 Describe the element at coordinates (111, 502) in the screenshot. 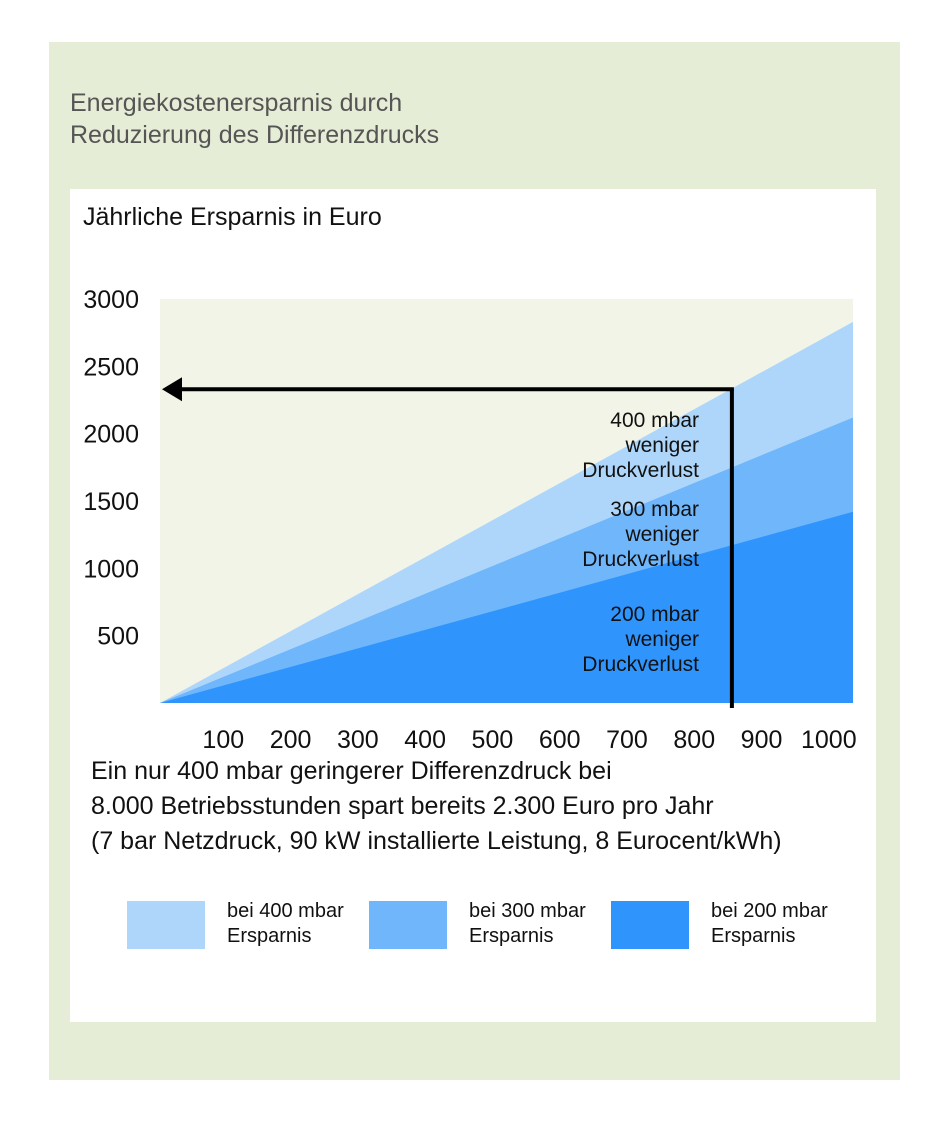

I see `y-tick-label: 1500` at that location.